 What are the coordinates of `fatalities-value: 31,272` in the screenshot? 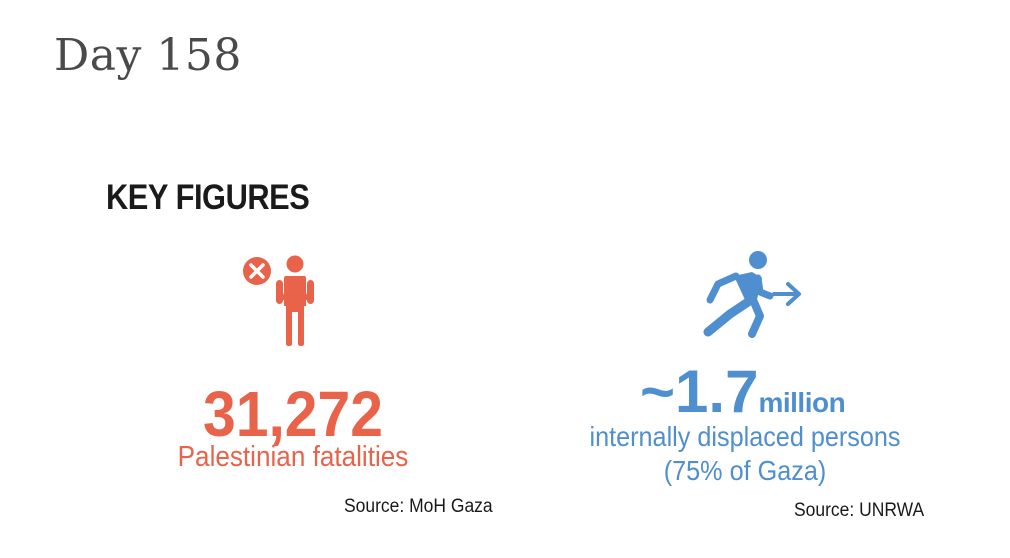 It's located at (293, 414).